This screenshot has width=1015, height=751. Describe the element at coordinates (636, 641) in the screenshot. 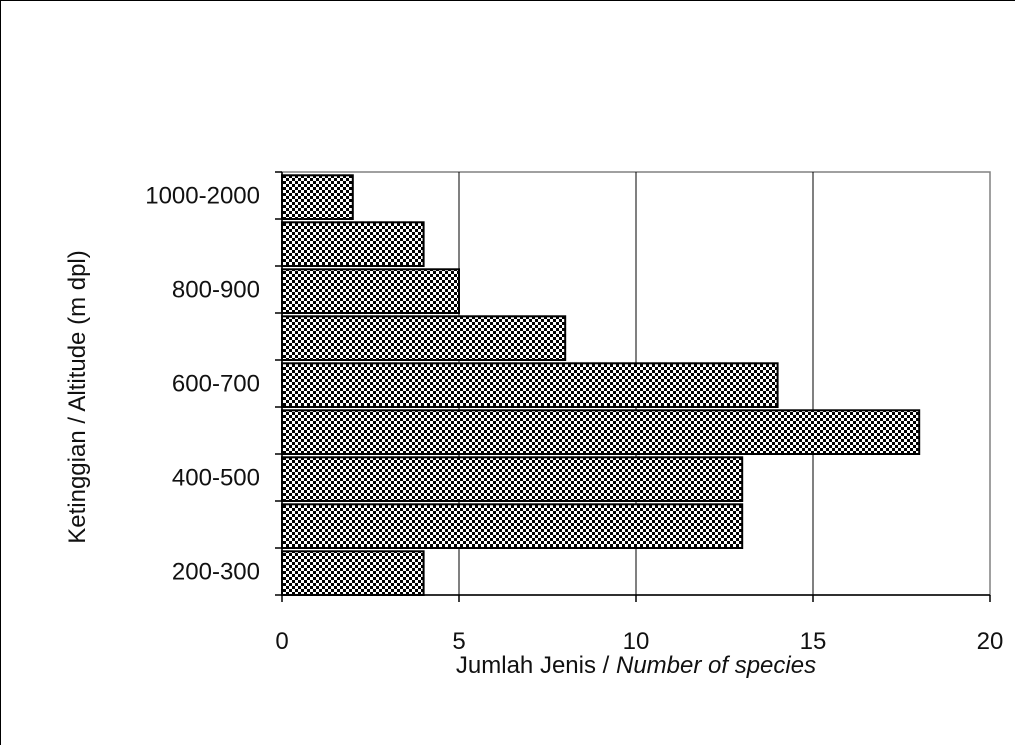

I see `x-tick-label: 10` at that location.